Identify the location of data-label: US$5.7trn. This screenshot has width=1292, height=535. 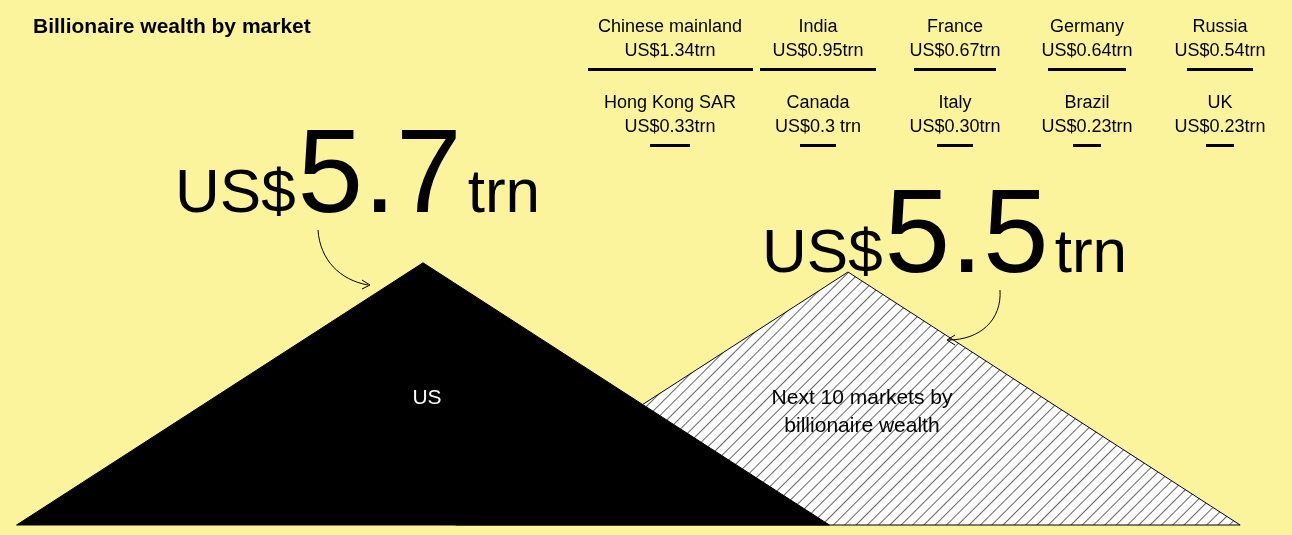
(358, 171).